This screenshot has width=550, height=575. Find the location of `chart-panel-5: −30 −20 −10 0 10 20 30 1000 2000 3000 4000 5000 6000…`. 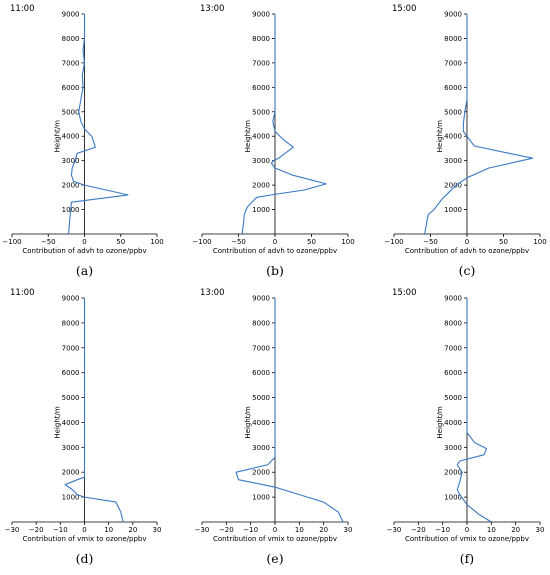

chart-panel-5: −30 −20 −10 0 10 20 30 1000 2000 3000 4000 5000 6000… is located at coordinates (274, 427).